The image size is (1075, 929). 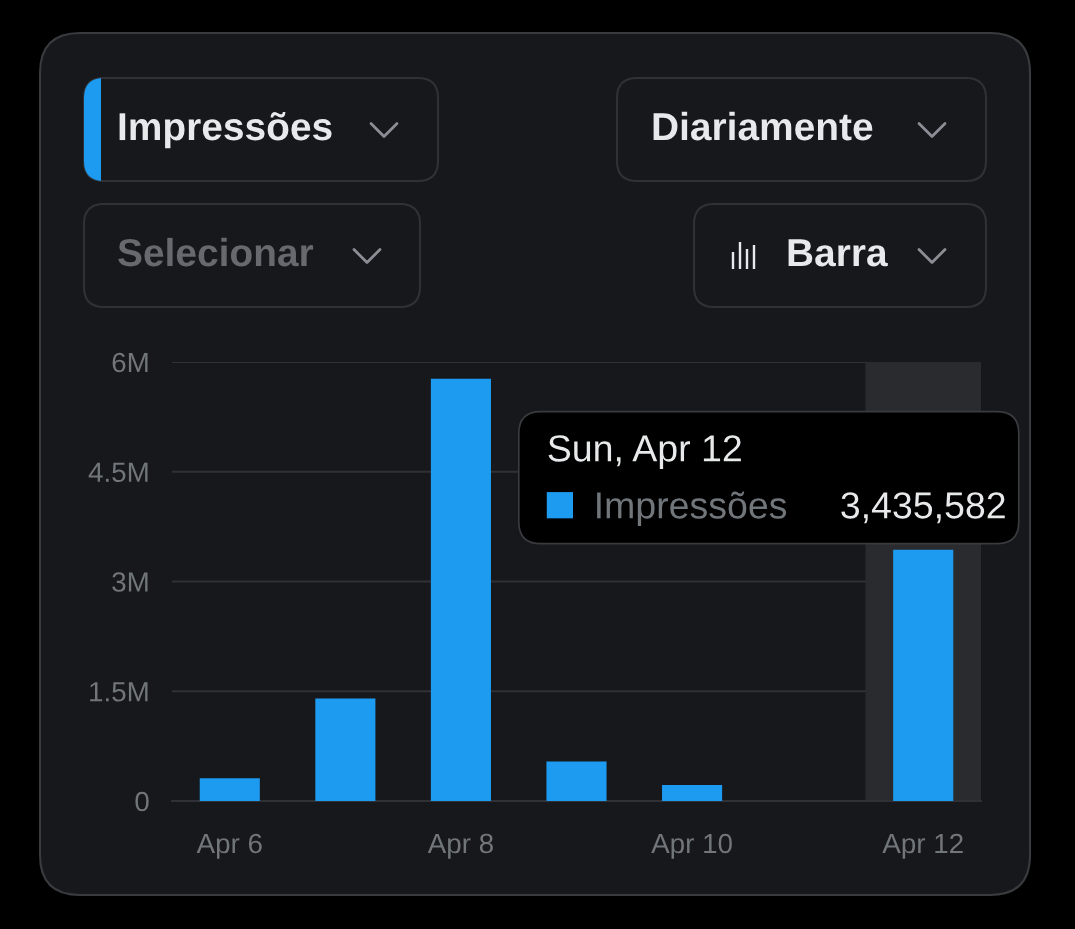 I want to click on text: Impressões, so click(x=225, y=130).